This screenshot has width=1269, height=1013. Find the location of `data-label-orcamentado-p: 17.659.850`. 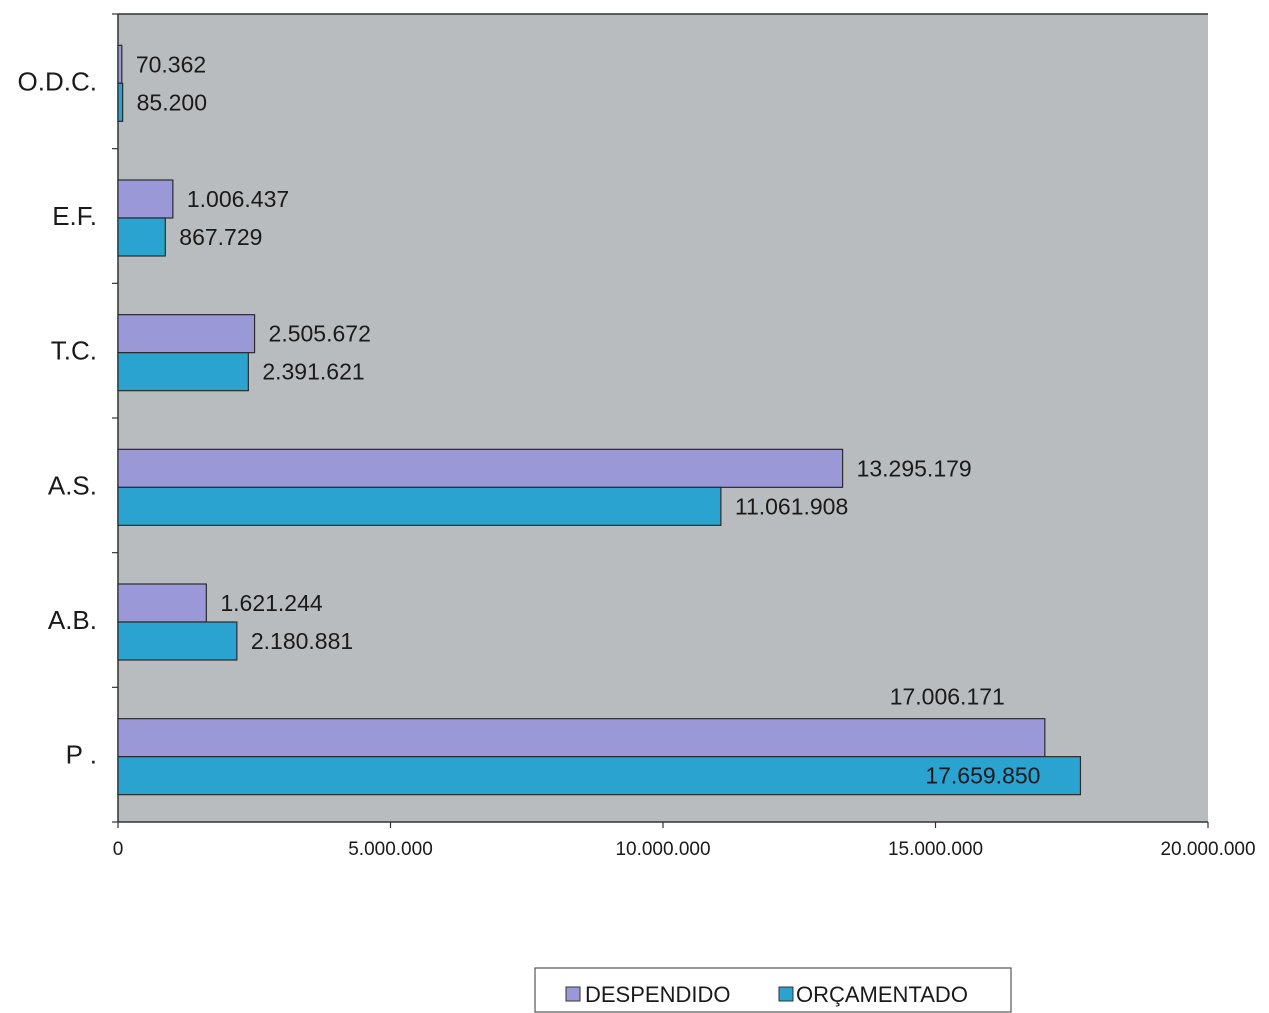

data-label-orcamentado-p: 17.659.850 is located at coordinates (982, 776).